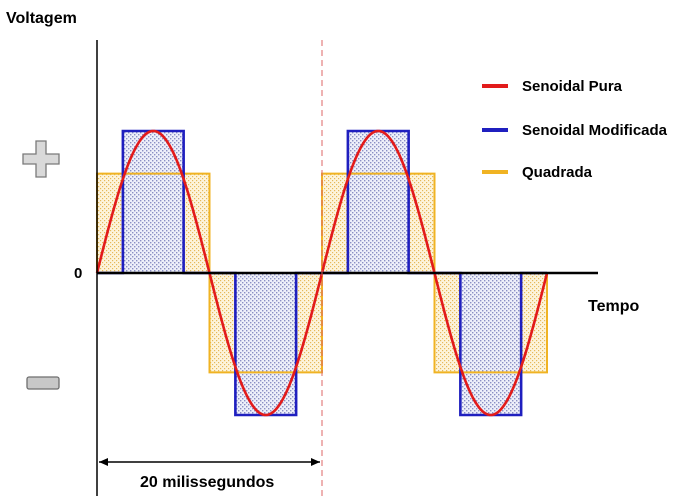  What do you see at coordinates (103, 462) in the screenshot?
I see `period-arrow-left-head` at bounding box center [103, 462].